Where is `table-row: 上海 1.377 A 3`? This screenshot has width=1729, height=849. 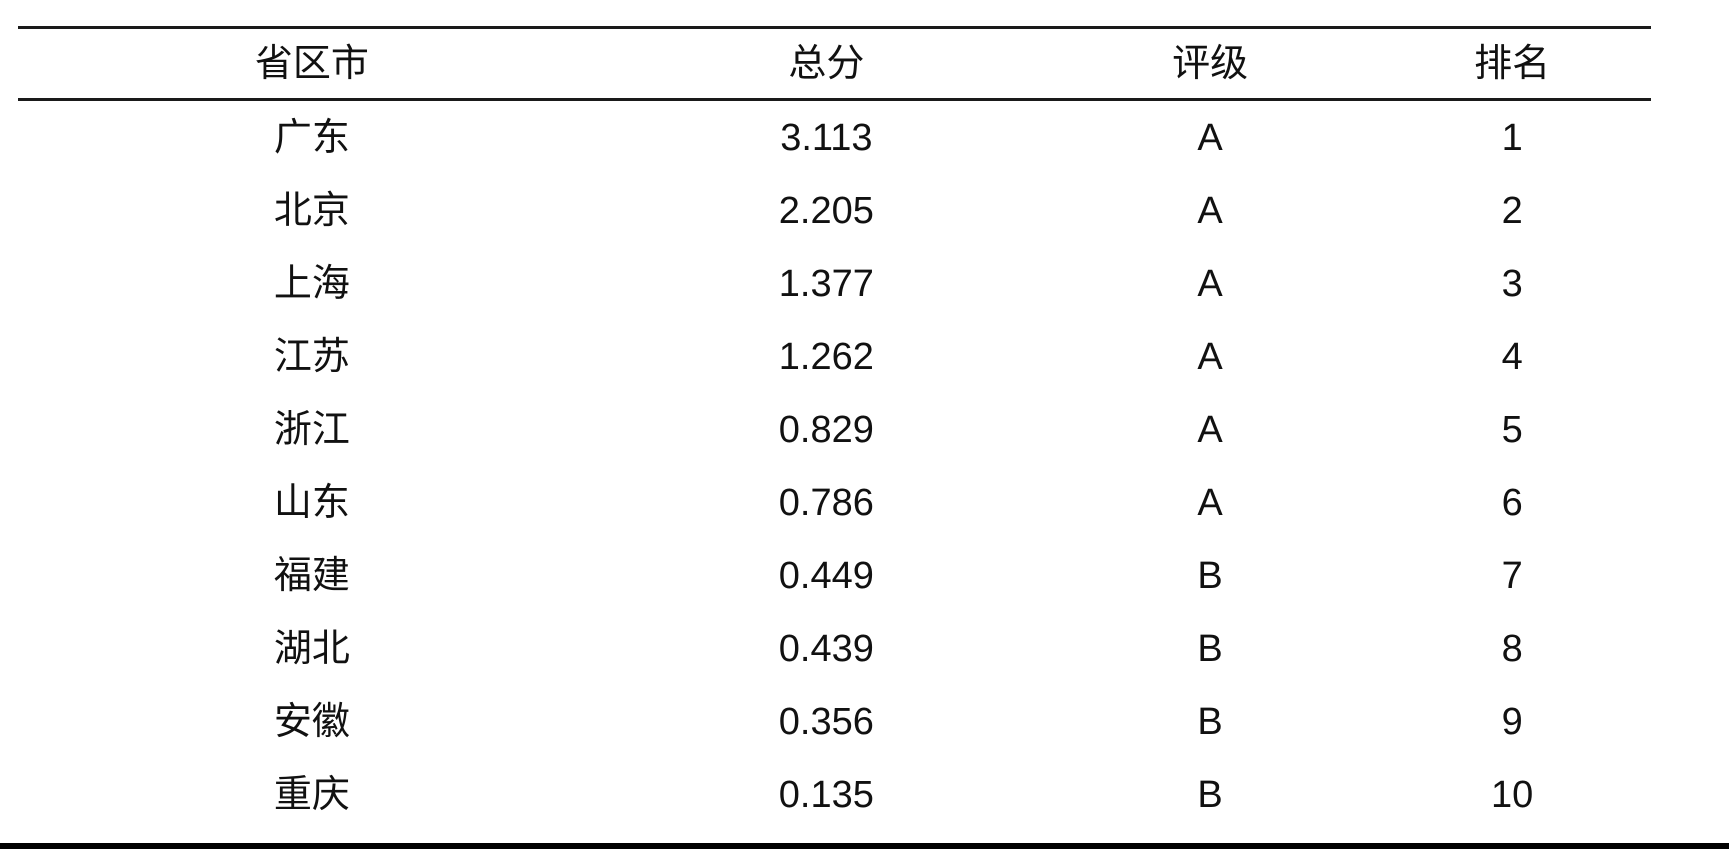 table-row: 上海 1.377 A 3 is located at coordinates (834, 283).